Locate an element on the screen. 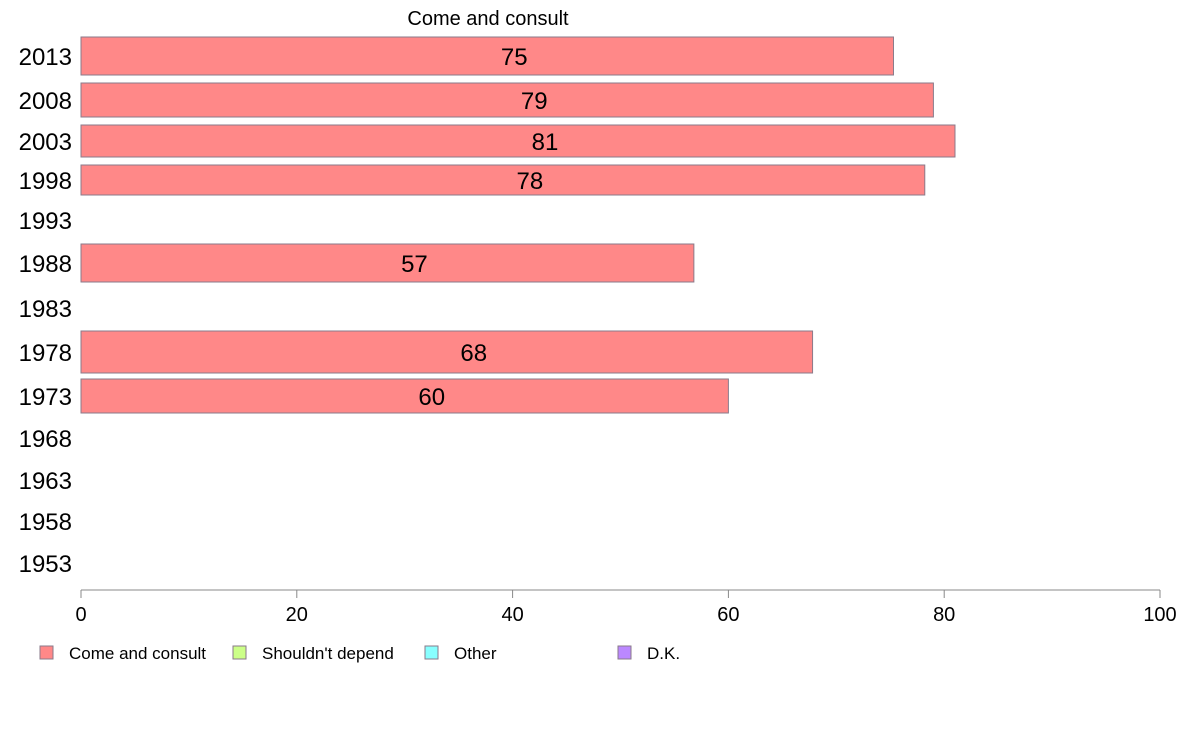 The width and height of the screenshot is (1188, 736). x-tick-label: 0 is located at coordinates (80, 615).